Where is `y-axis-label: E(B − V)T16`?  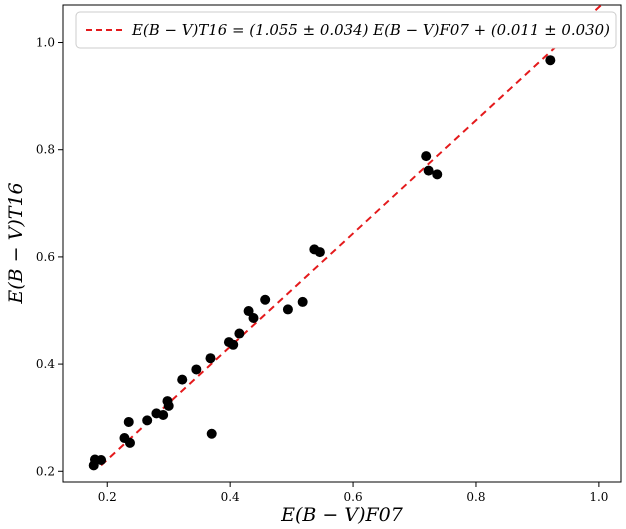 y-axis-label: E(B − V)T16 is located at coordinates (16, 243).